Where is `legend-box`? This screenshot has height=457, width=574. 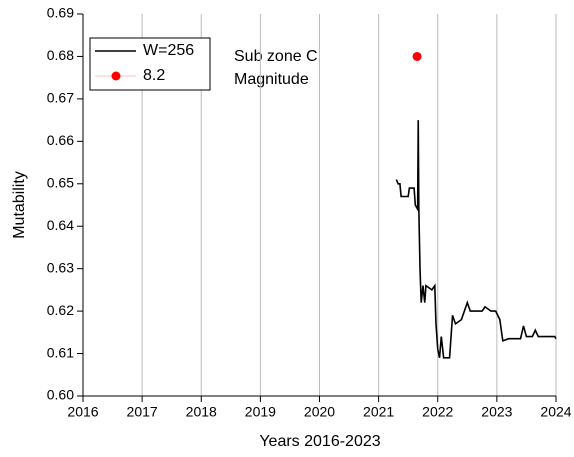 legend-box is located at coordinates (150, 64).